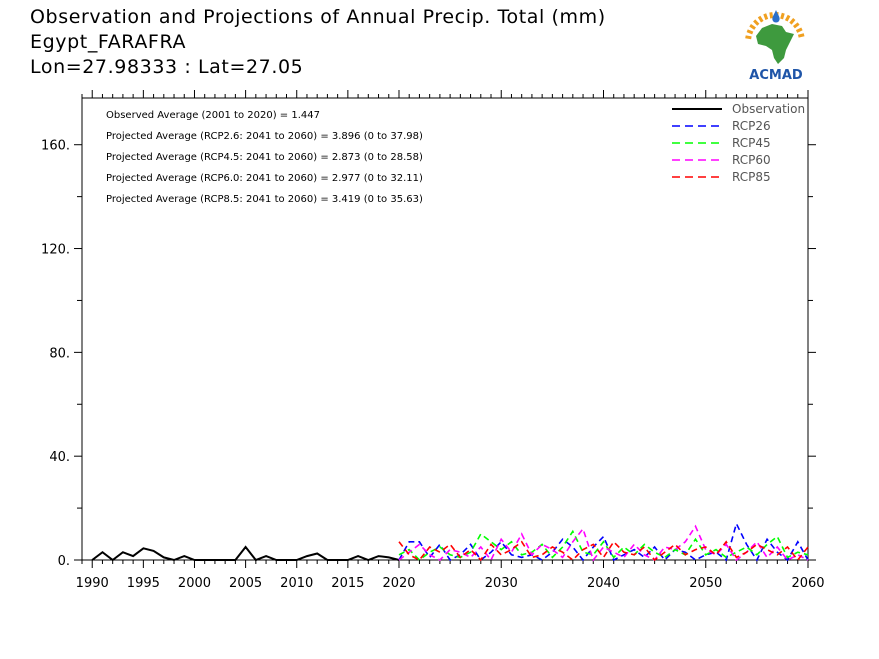 The height and width of the screenshot is (659, 879). Describe the element at coordinates (55, 146) in the screenshot. I see `y-tick-label: 160.` at that location.